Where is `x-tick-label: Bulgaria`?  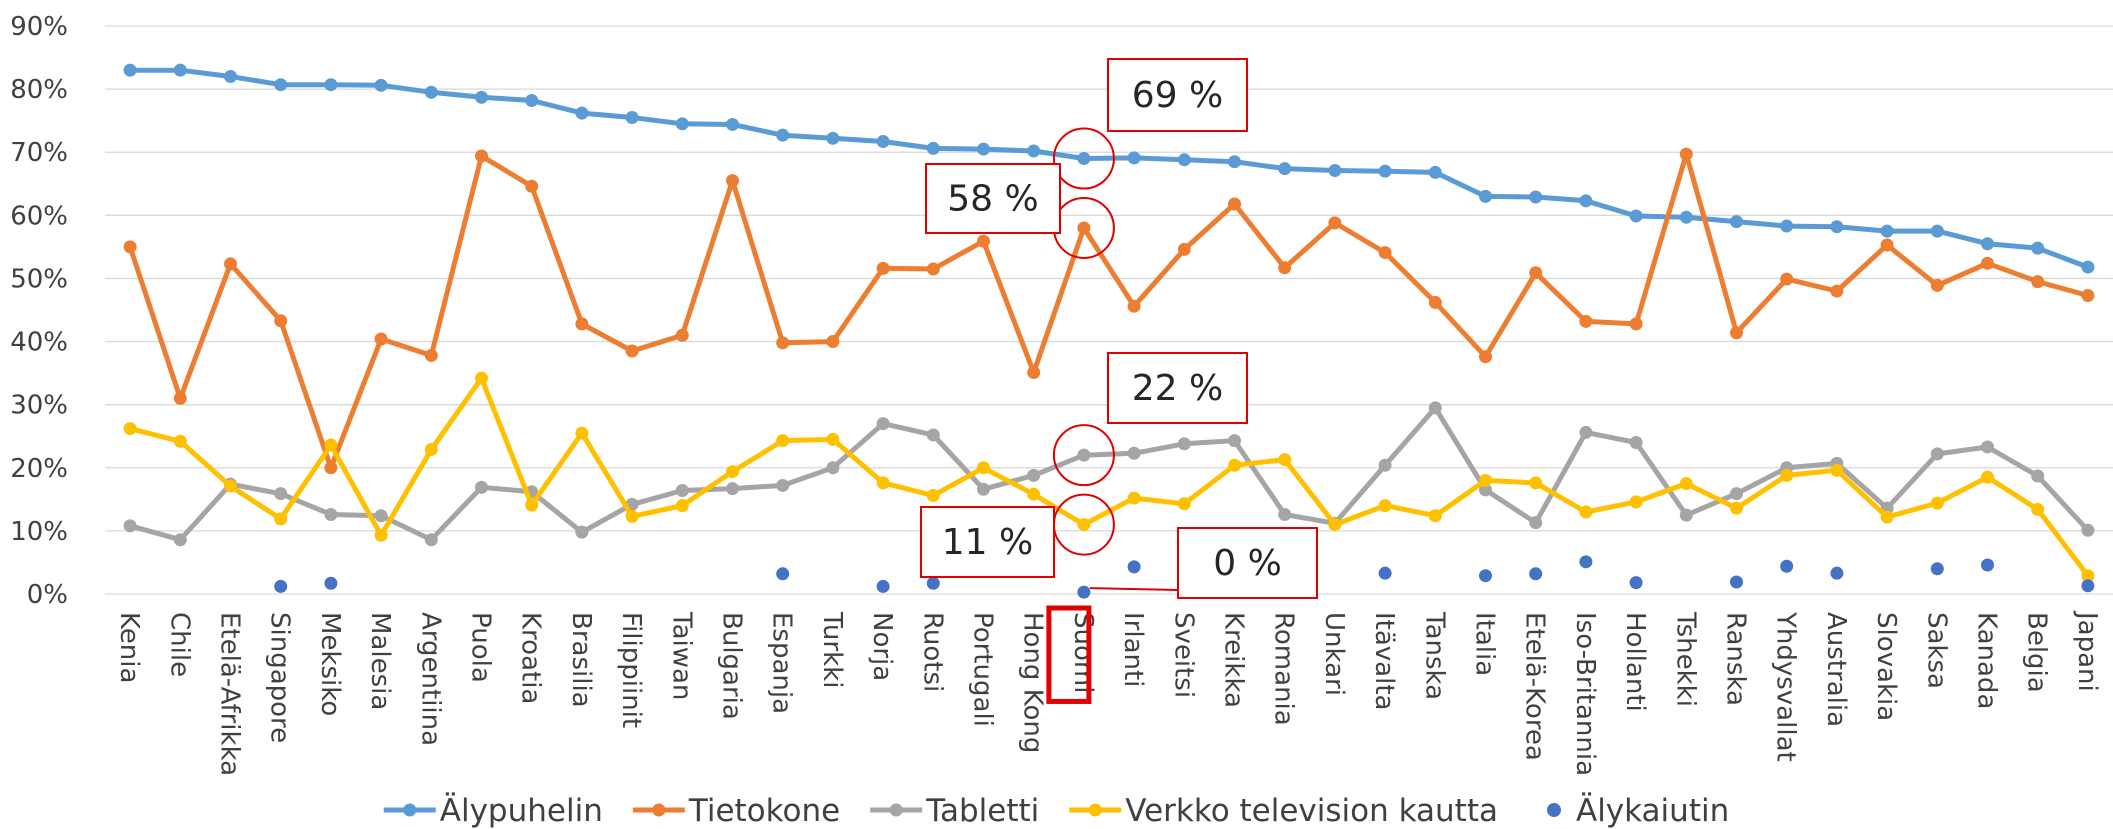
x-tick-label: Bulgaria is located at coordinates (732, 666).